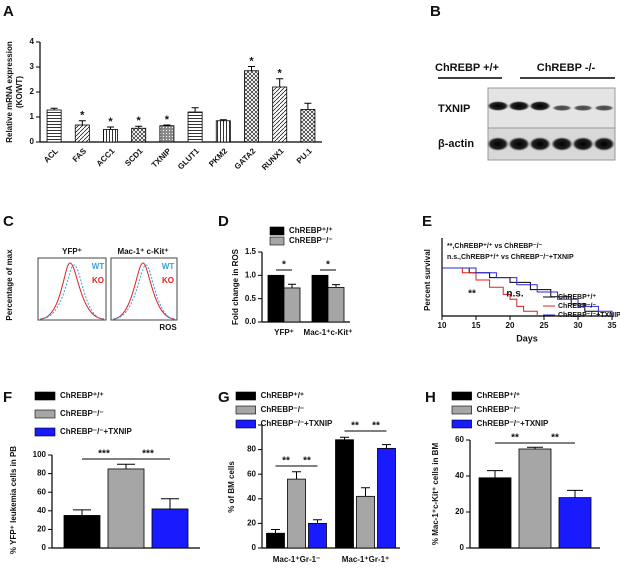 The width and height of the screenshot is (620, 572). What do you see at coordinates (8, 221) in the screenshot?
I see `panel-letter: C` at bounding box center [8, 221].